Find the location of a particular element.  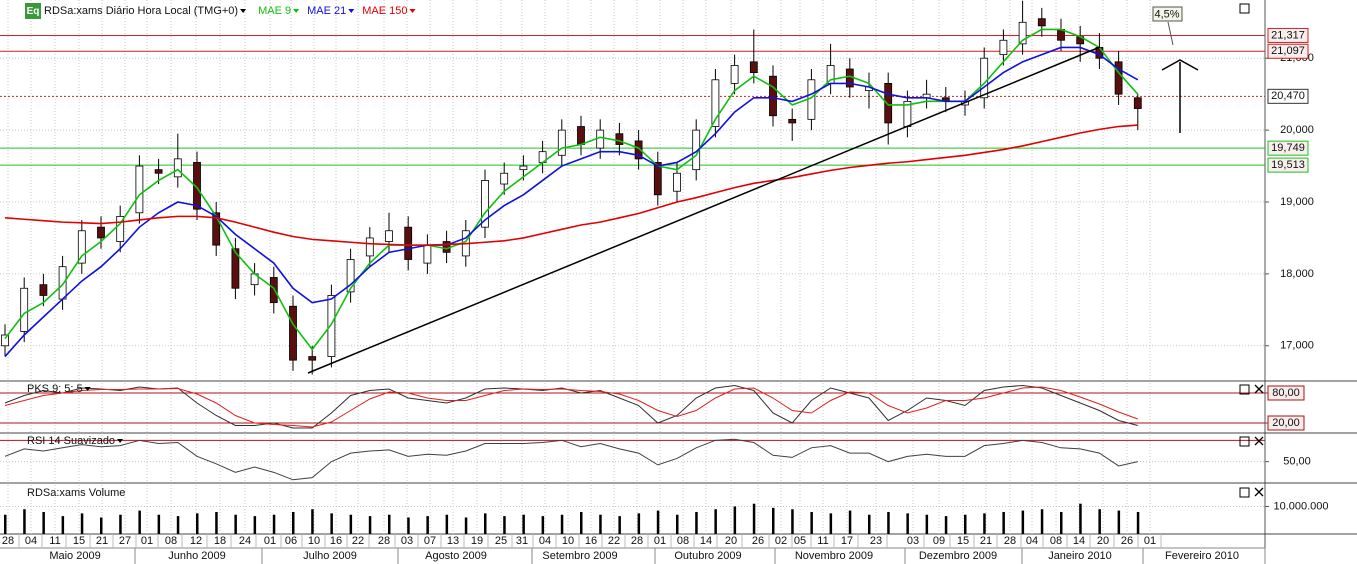

legend-entry: MAE 9 is located at coordinates (274, 11).